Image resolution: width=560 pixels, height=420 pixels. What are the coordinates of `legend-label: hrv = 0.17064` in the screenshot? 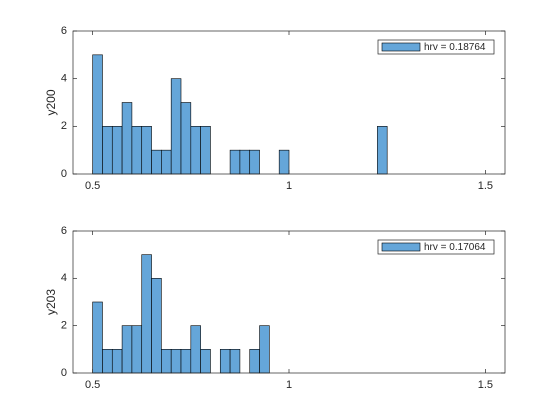 It's located at (455, 247).